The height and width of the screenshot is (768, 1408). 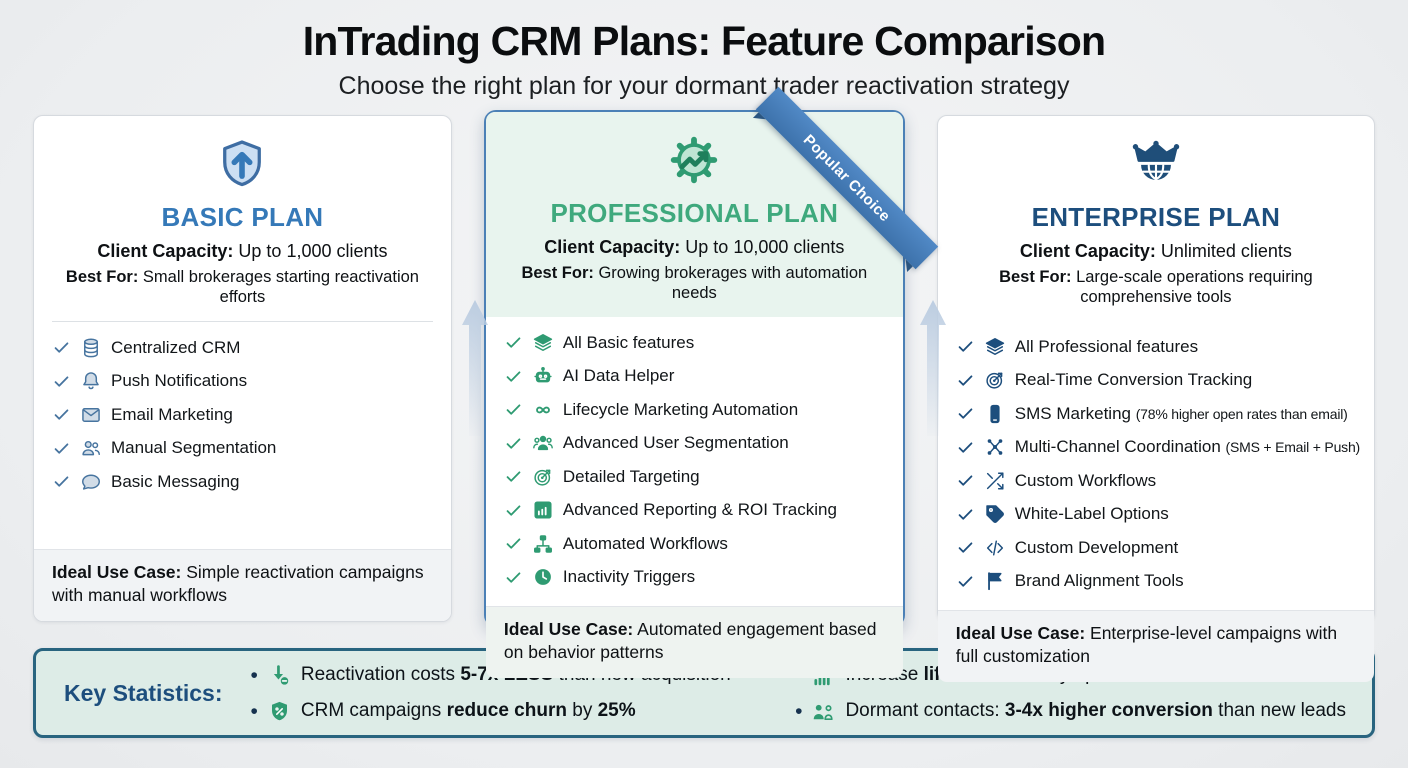 What do you see at coordinates (543, 510) in the screenshot?
I see `chart-icon` at bounding box center [543, 510].